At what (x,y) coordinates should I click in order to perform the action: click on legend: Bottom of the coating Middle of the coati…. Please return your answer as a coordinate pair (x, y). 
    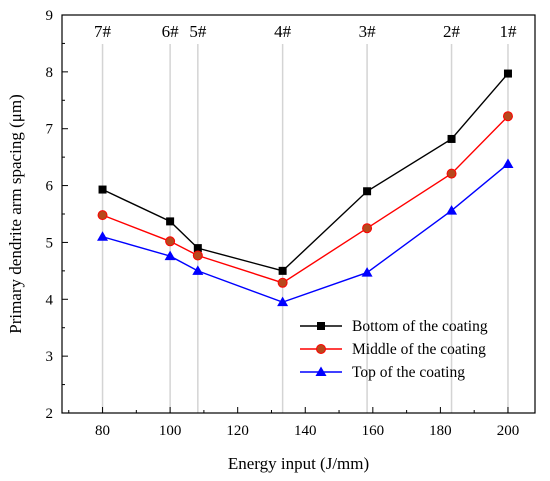
    Looking at the image, I should click on (394, 349).